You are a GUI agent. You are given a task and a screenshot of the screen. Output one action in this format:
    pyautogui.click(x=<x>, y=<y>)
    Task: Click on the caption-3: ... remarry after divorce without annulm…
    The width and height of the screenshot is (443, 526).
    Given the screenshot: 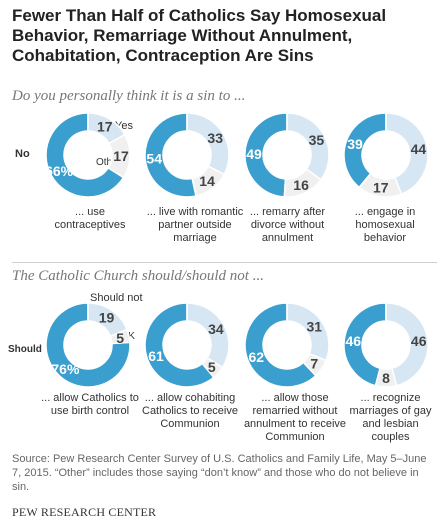 What is the action you would take?
    pyautogui.click(x=287, y=225)
    